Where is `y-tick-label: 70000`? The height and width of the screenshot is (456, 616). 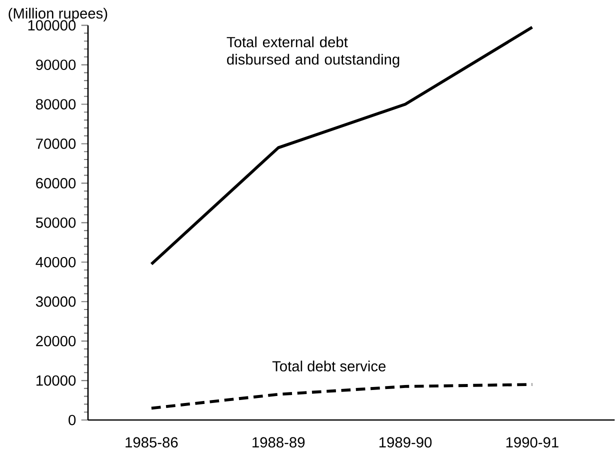
y-tick-label: 70000 is located at coordinates (56, 143).